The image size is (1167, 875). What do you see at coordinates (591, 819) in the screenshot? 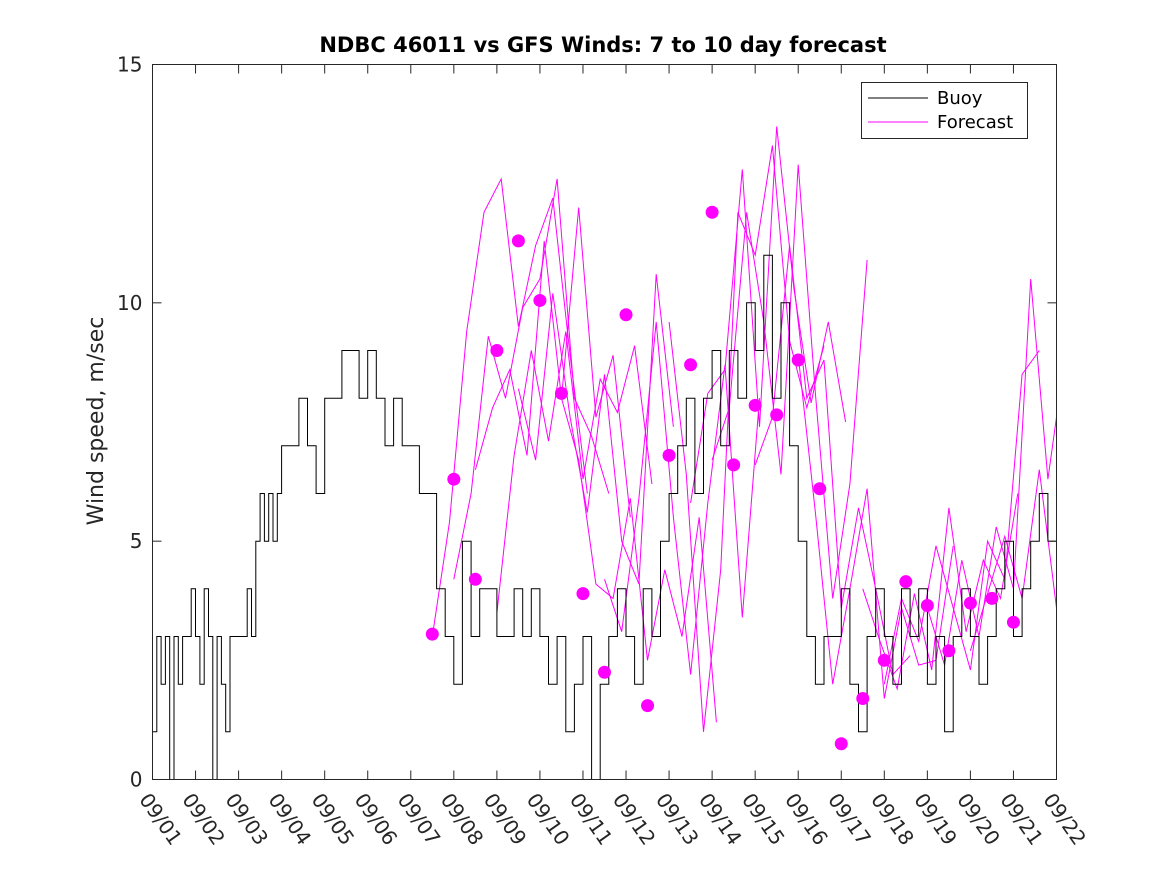
I see `x-tick-label: 09/11` at bounding box center [591, 819].